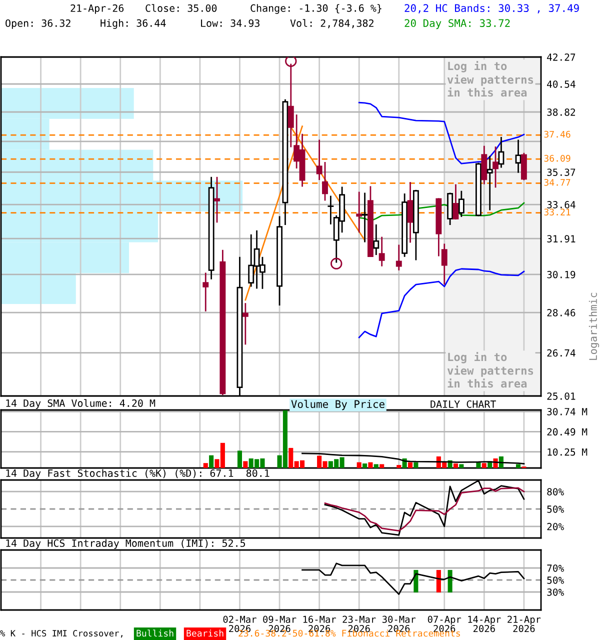 This screenshot has height=640, width=600. What do you see at coordinates (555, 526) in the screenshot?
I see `y-tick-label: 20%` at bounding box center [555, 526].